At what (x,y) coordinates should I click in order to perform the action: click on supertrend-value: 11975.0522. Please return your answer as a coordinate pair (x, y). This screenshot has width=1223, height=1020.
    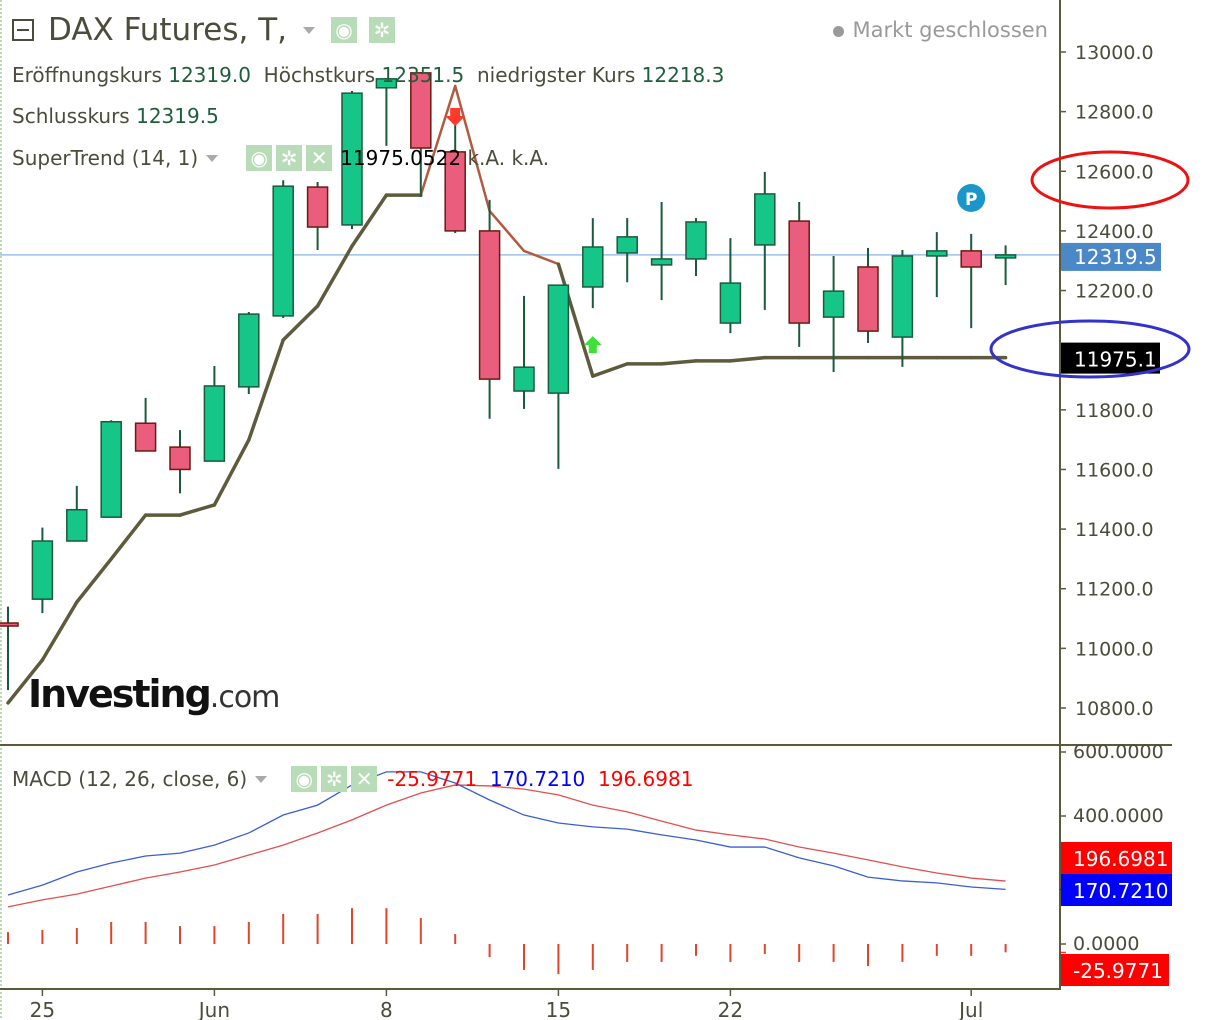
    Looking at the image, I should click on (401, 158).